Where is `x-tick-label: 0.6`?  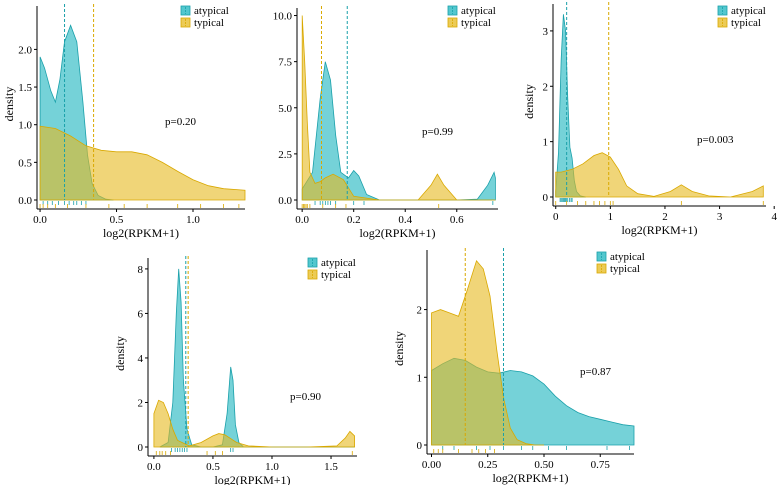 x-tick-label: 0.6 is located at coordinates (457, 220).